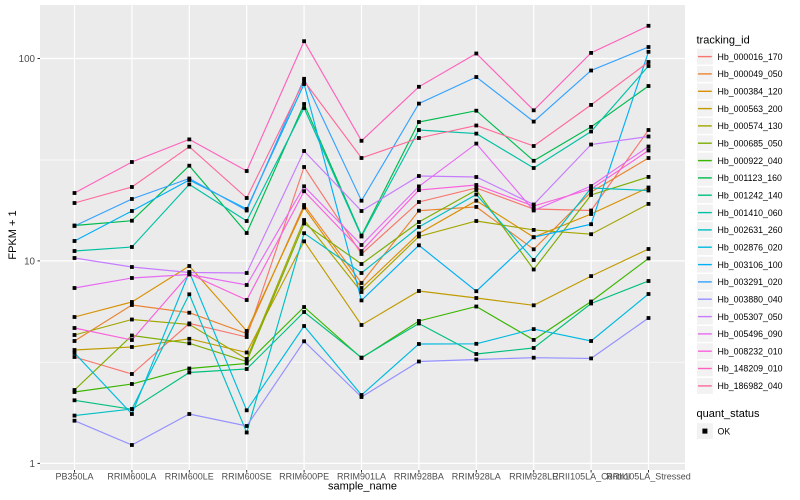 The image size is (800, 500). I want to click on svg-text: RRIM600LA, so click(131, 477).